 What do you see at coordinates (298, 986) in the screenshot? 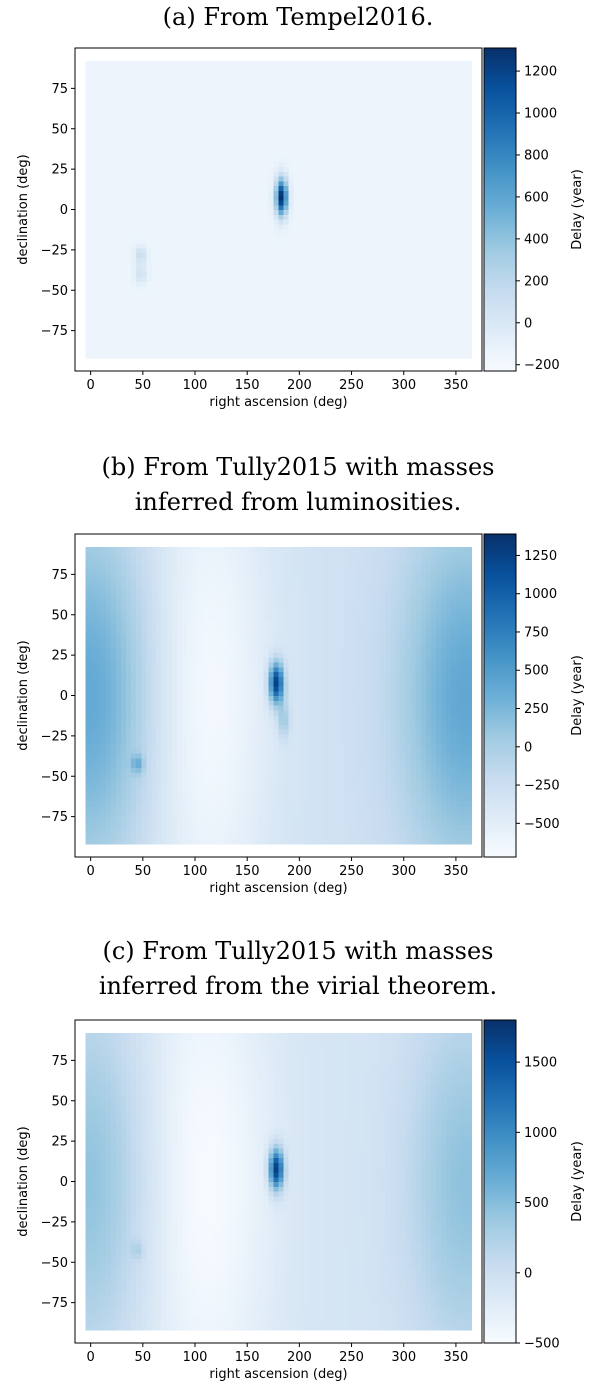
I see `caption-c-line2: inferred from the virial theorem.` at bounding box center [298, 986].